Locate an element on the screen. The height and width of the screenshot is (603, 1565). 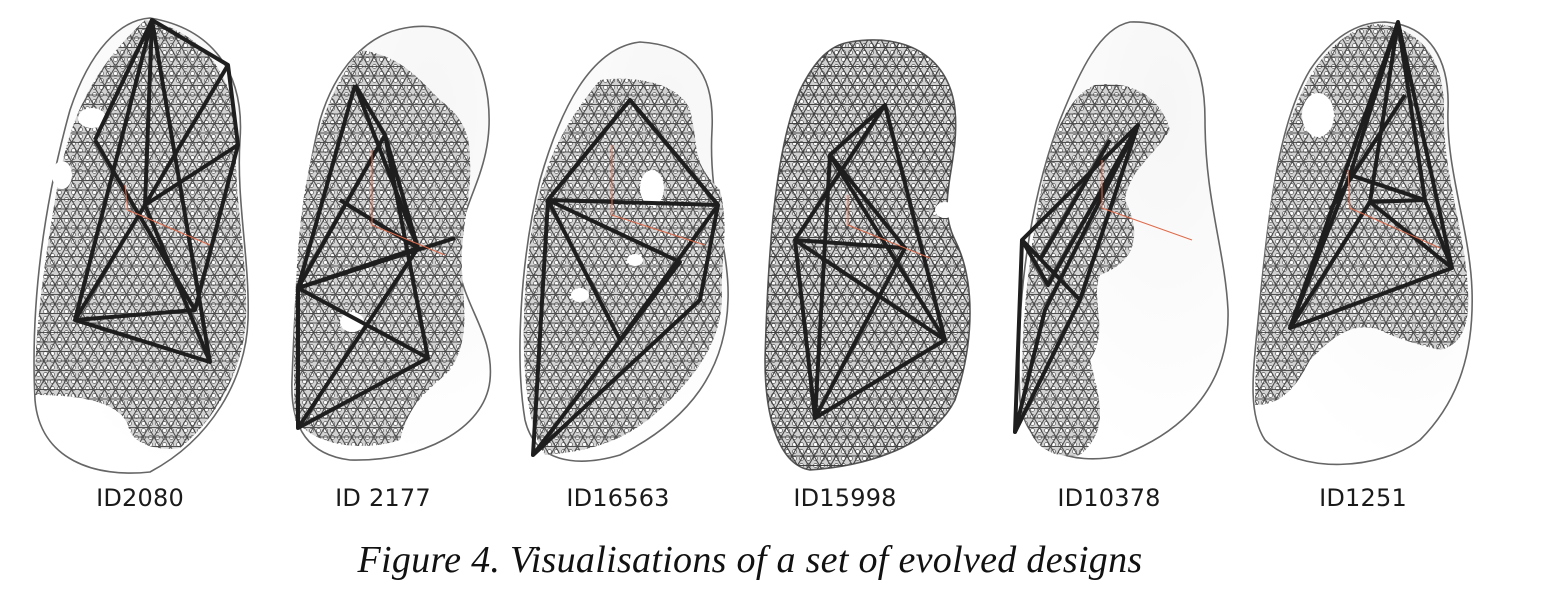
design-id2080 is located at coordinates (141, 245).